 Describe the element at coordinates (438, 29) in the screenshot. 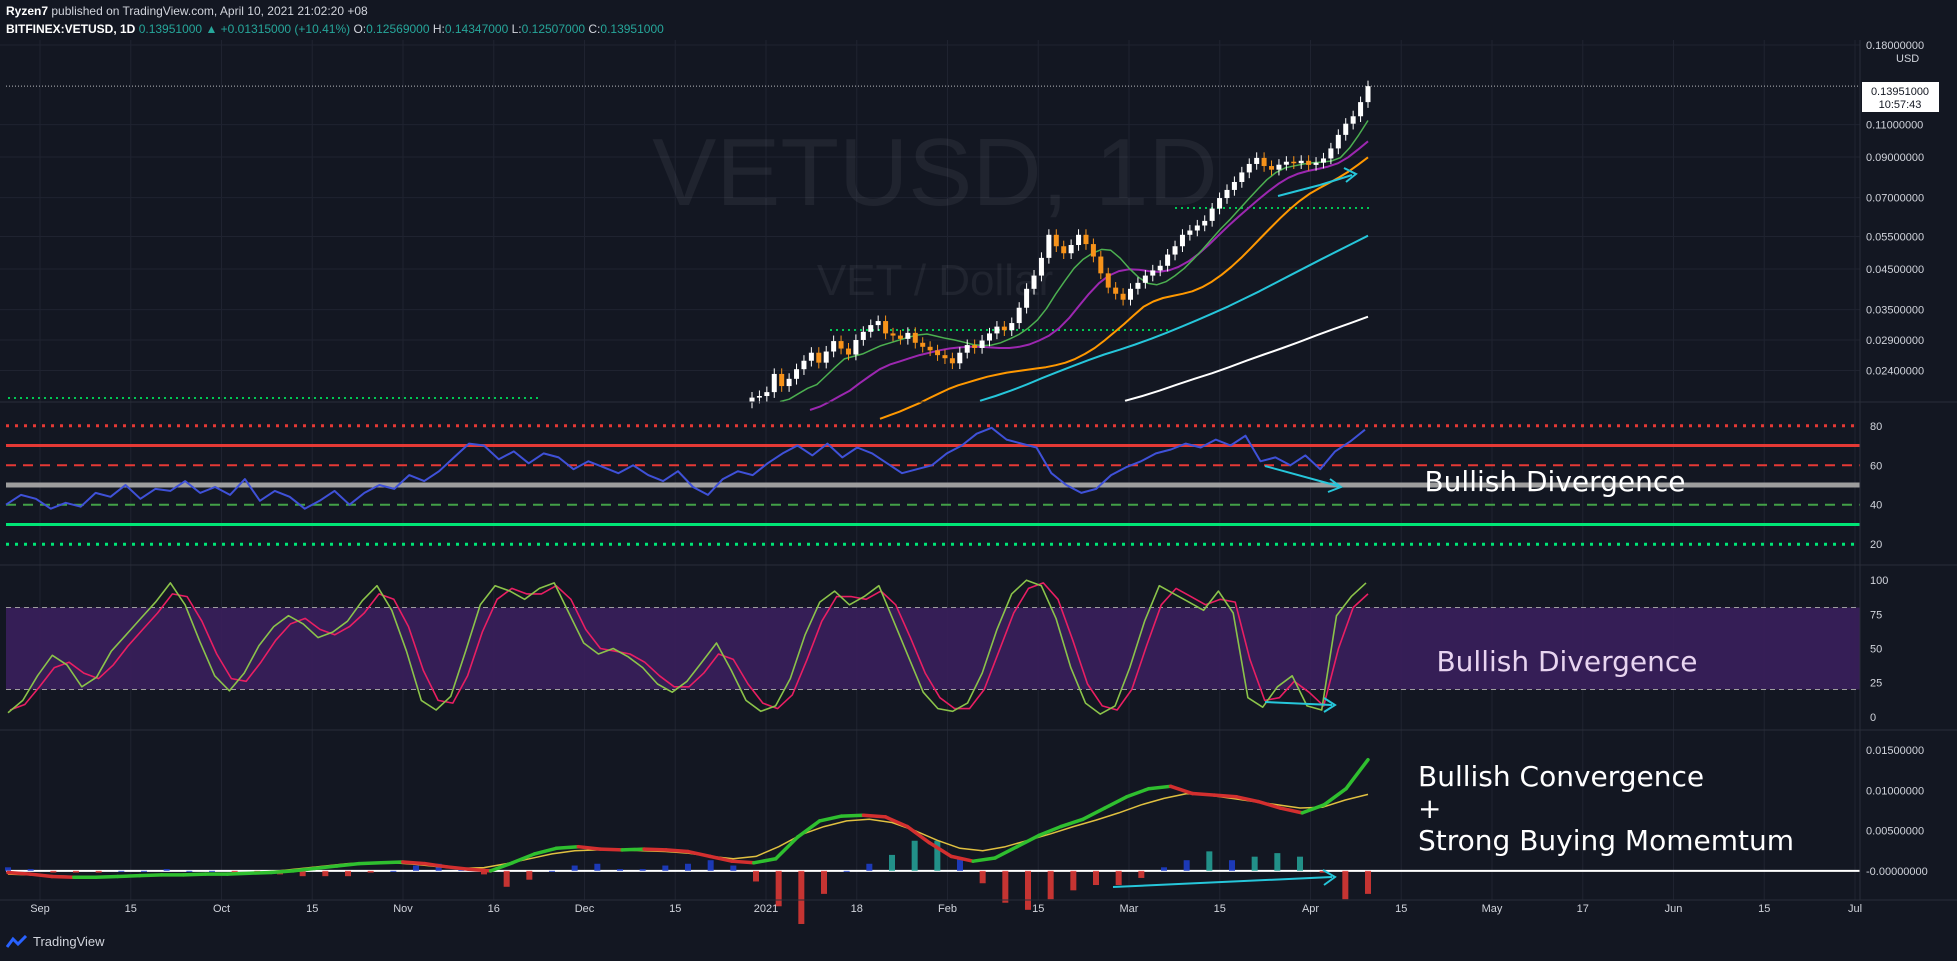

I see `high-label: H:` at that location.